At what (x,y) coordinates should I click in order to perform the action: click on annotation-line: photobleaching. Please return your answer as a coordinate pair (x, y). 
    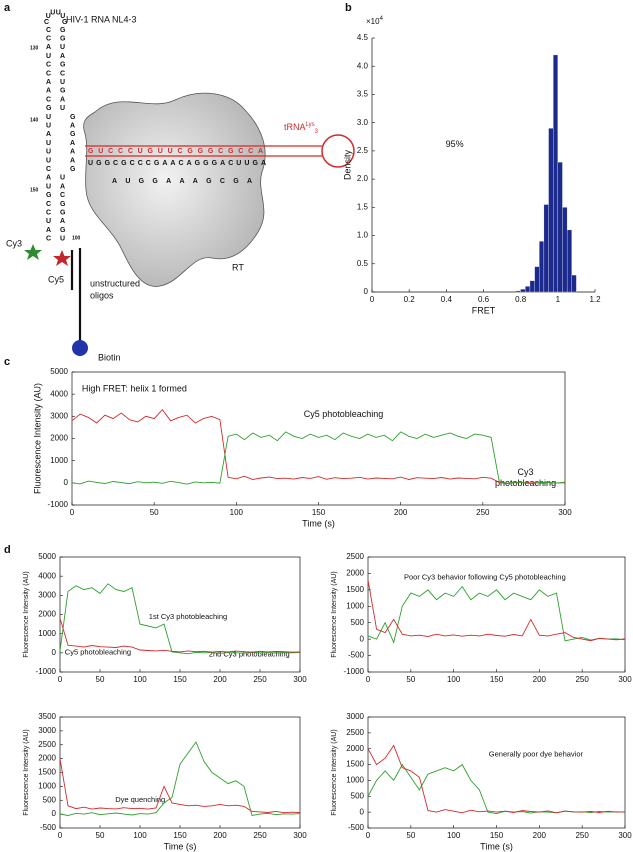
    Looking at the image, I should click on (525, 483).